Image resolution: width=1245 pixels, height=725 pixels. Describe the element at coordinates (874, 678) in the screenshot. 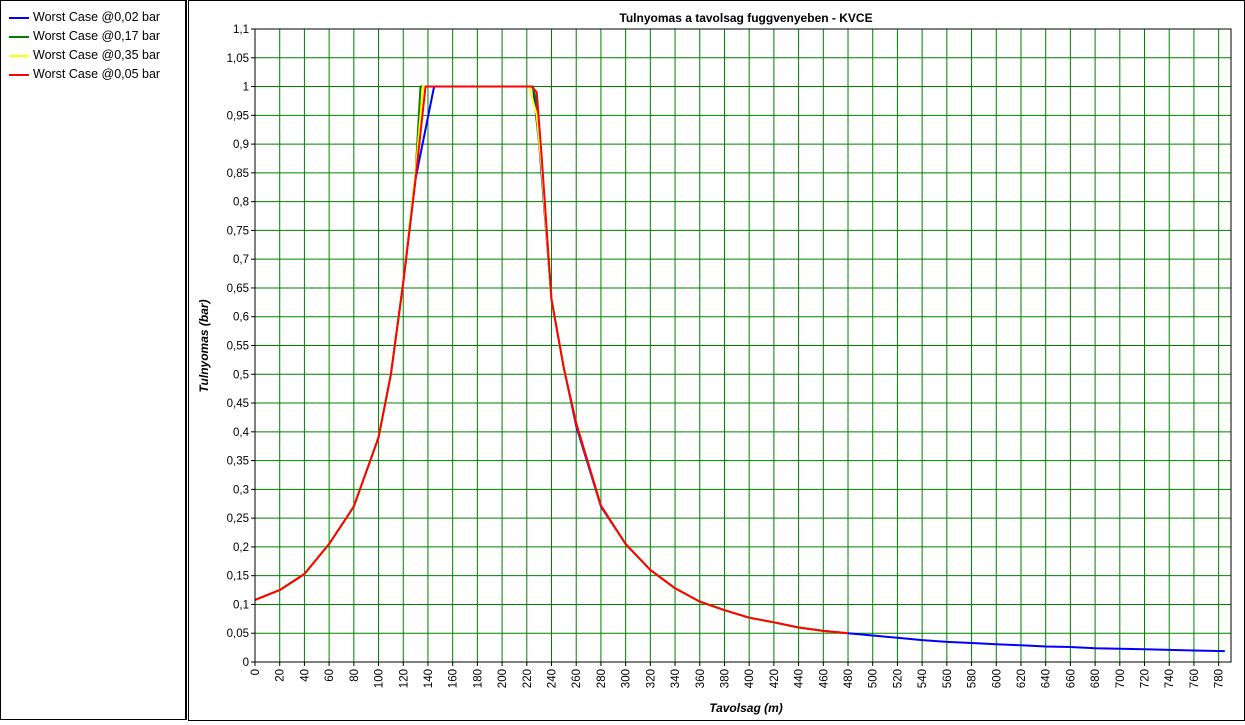

I see `x-tick-label: 500` at that location.